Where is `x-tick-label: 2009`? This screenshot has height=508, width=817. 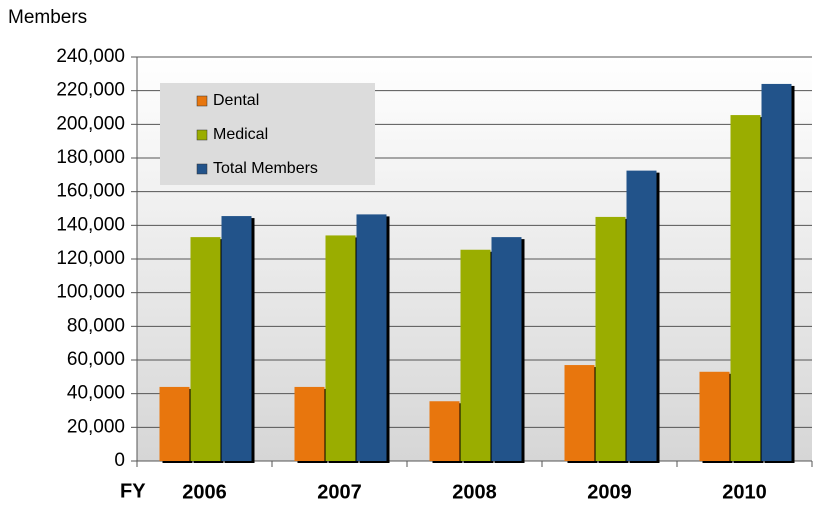 x-tick-label: 2009 is located at coordinates (609, 492).